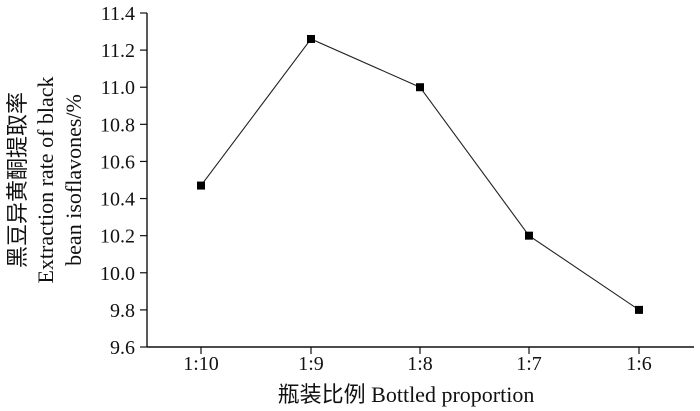 The width and height of the screenshot is (700, 411). What do you see at coordinates (118, 14) in the screenshot?
I see `y-tick-label: 11.4` at bounding box center [118, 14].